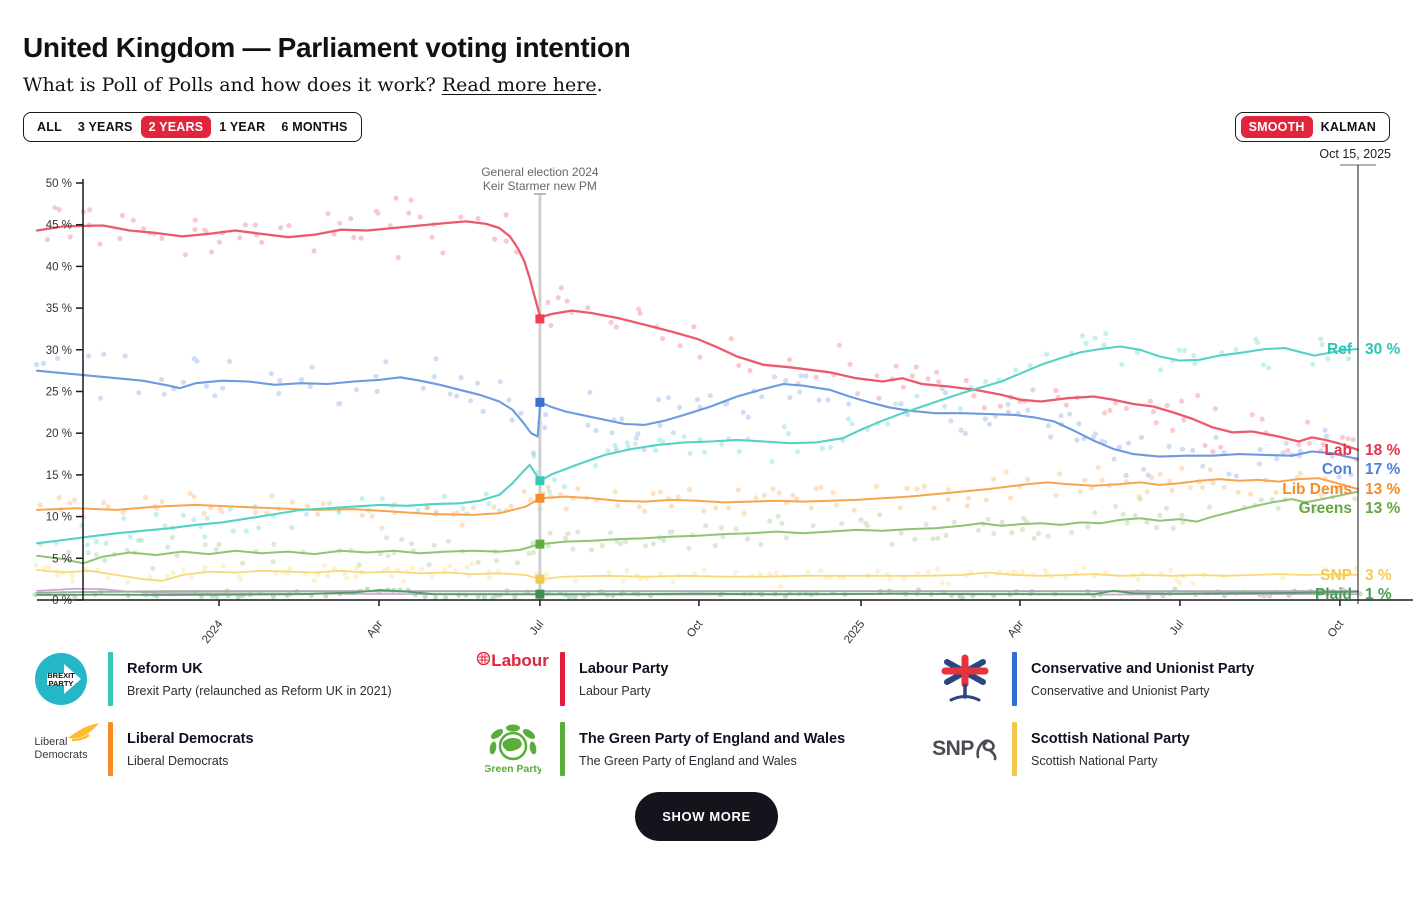  What do you see at coordinates (540, 402) in the screenshot?
I see `conservative-election-result-marker` at bounding box center [540, 402].